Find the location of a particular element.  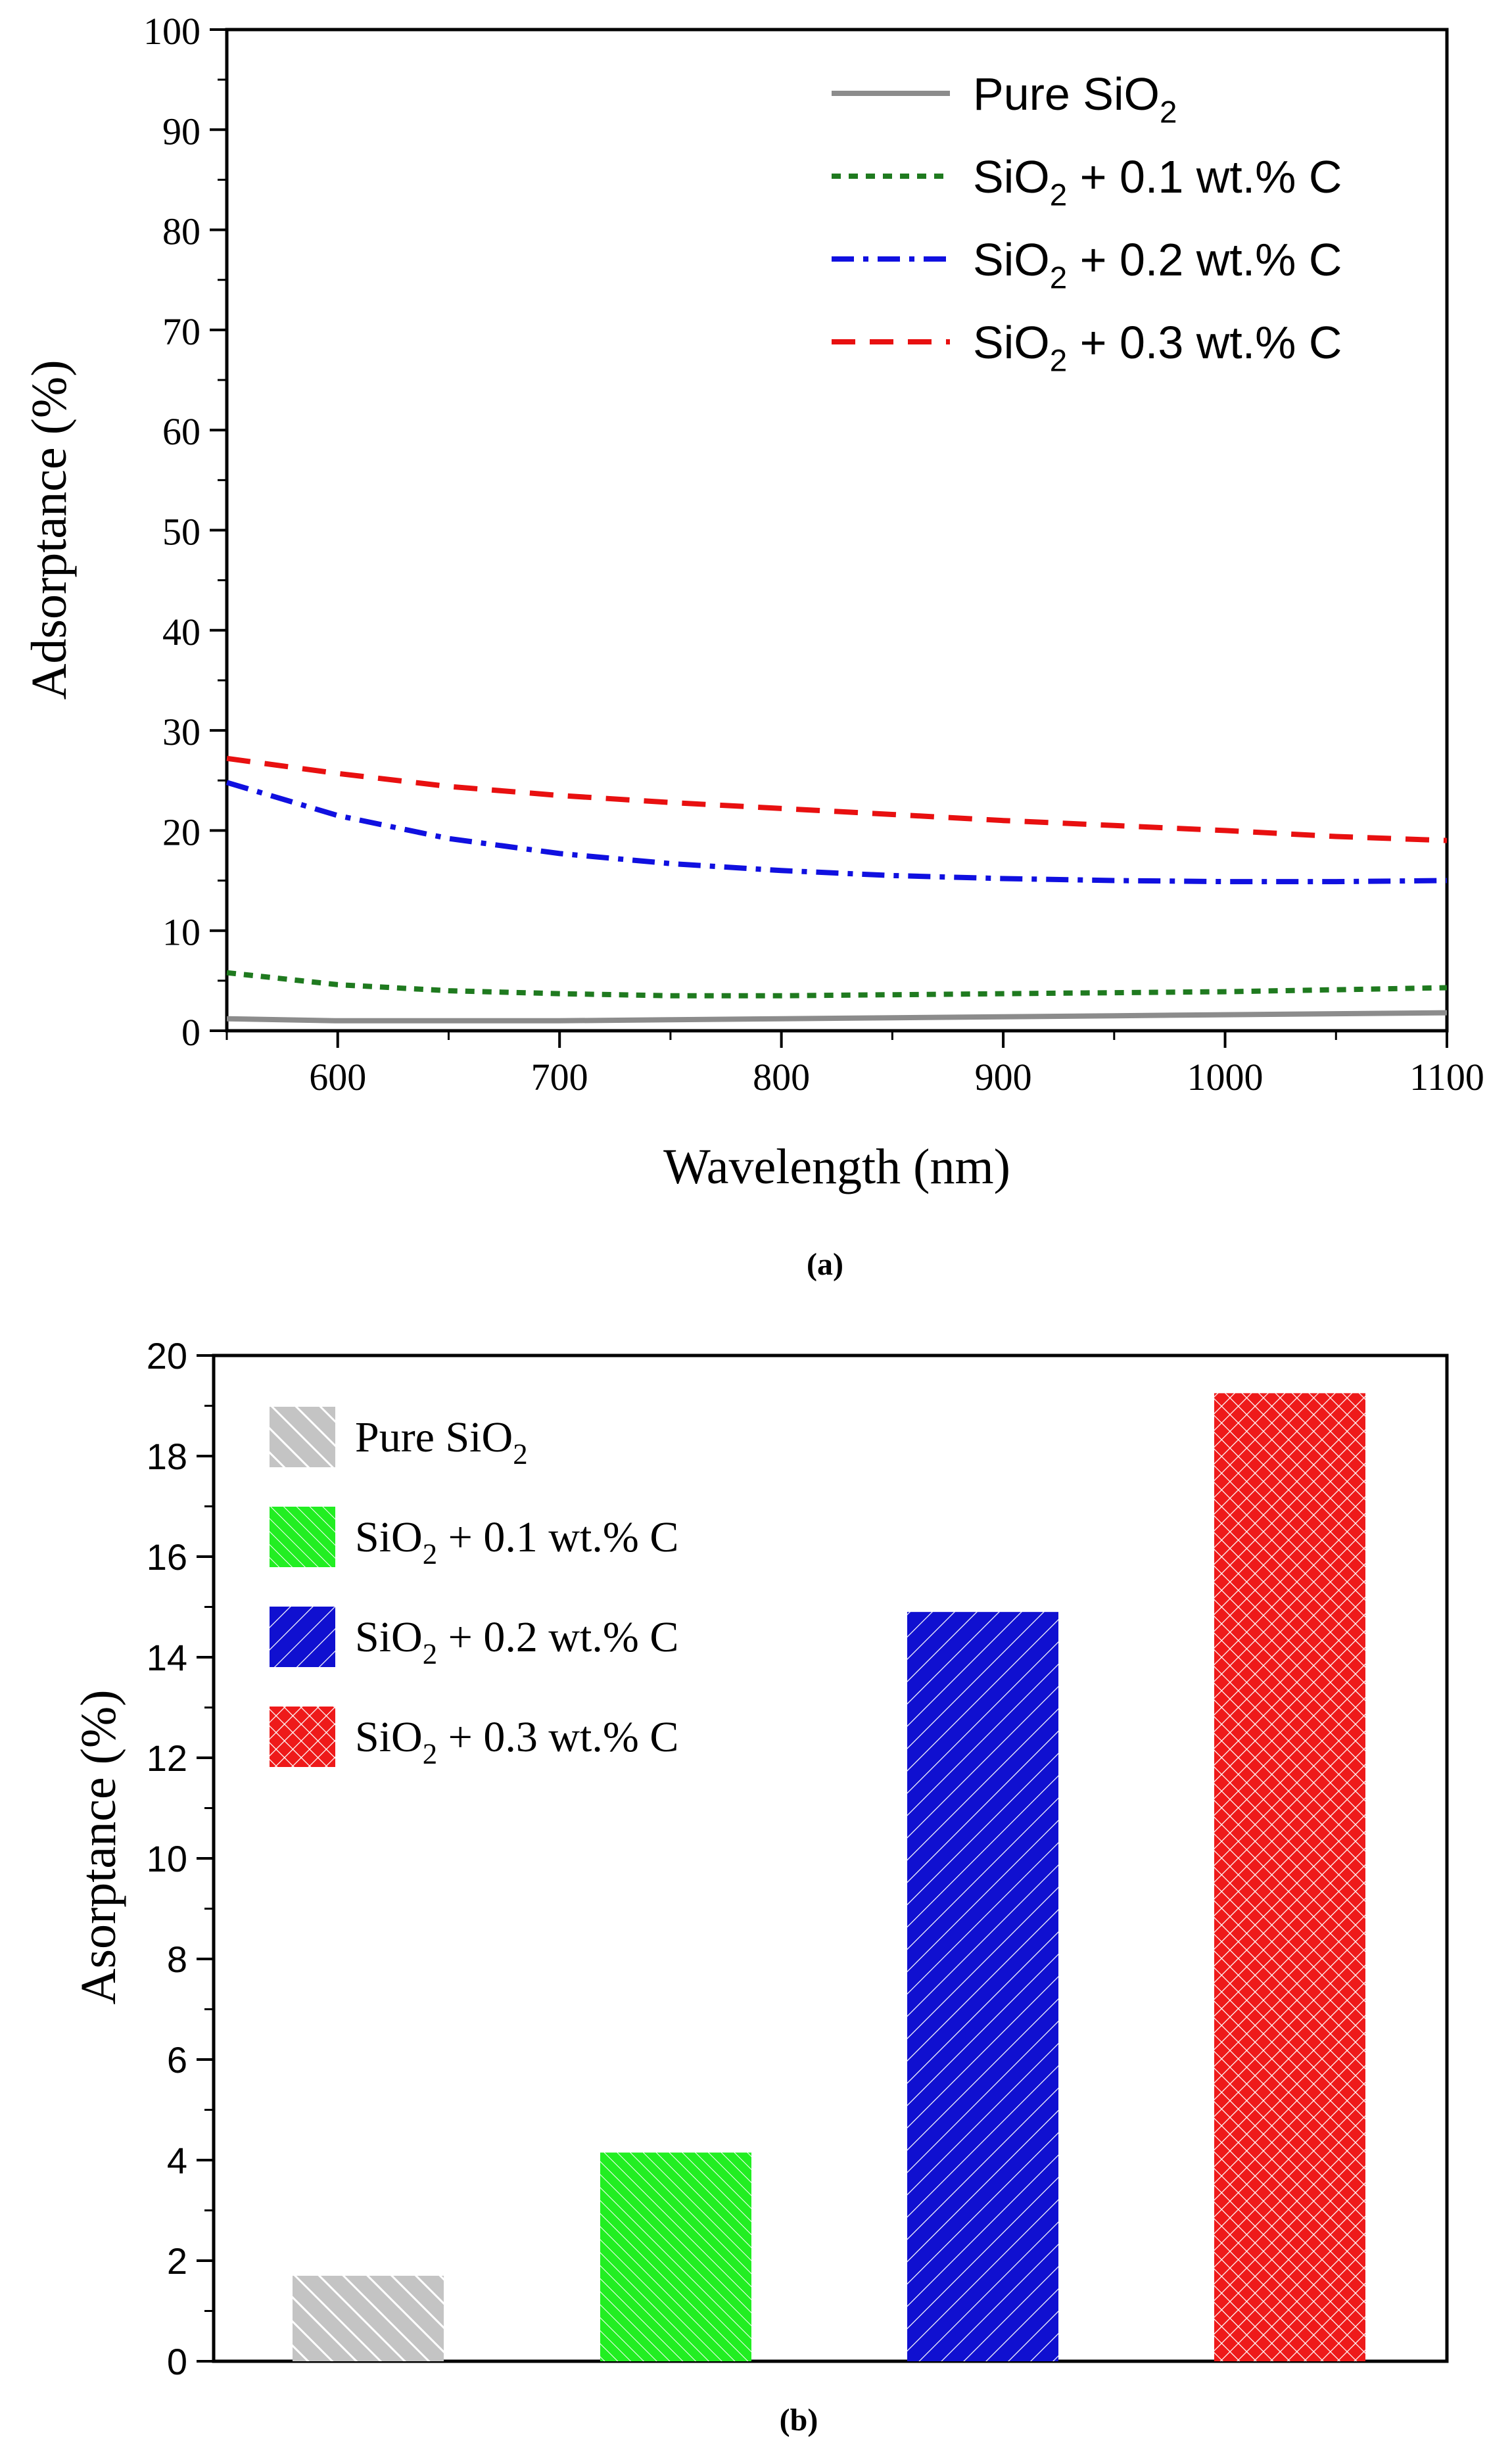

b-y-tick-label: 18 is located at coordinates (167, 1456).